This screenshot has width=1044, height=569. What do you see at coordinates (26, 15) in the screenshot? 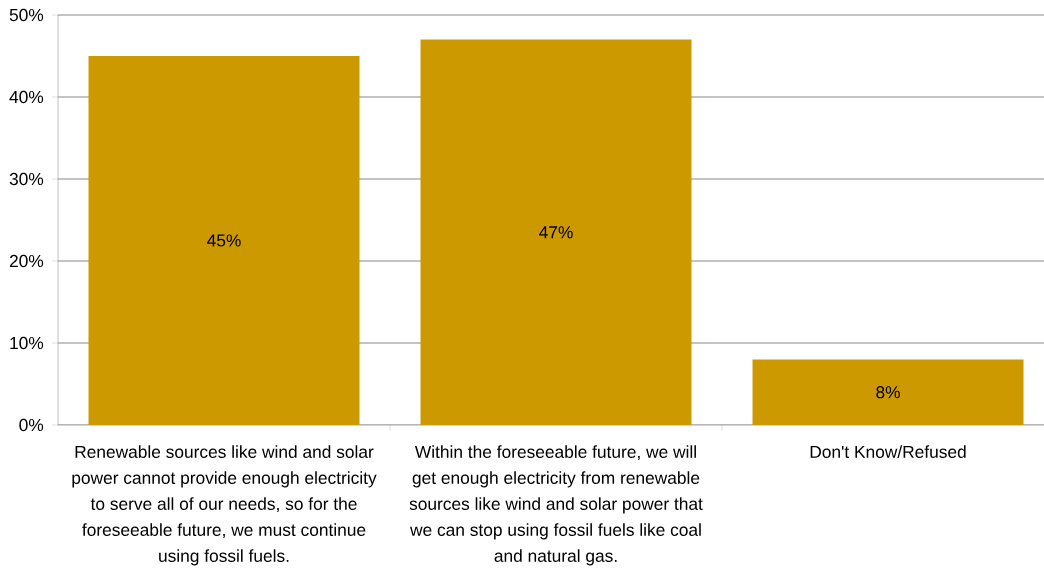
I see `y-tick-label: 50%` at bounding box center [26, 15].